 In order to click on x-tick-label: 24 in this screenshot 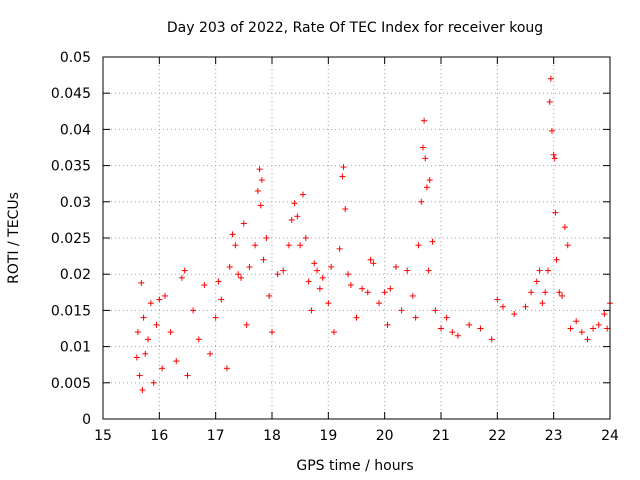, I will do `click(610, 436)`.